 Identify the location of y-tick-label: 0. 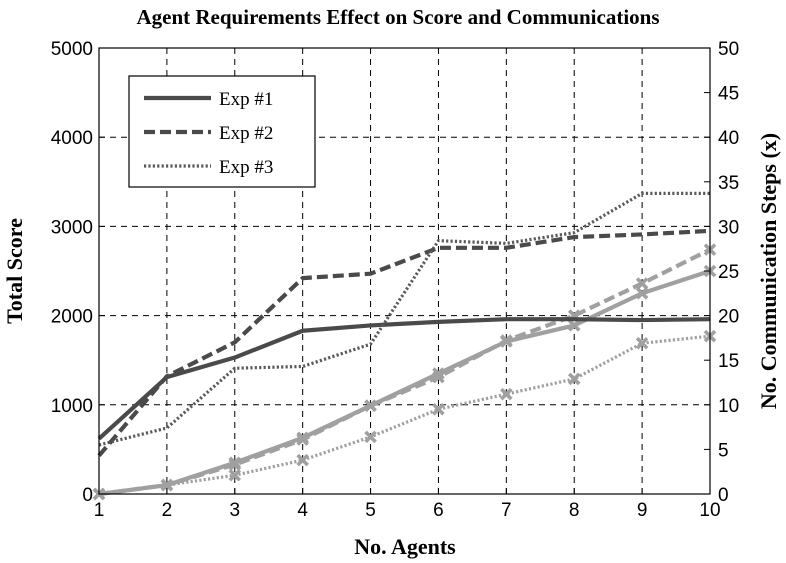
(87, 495).